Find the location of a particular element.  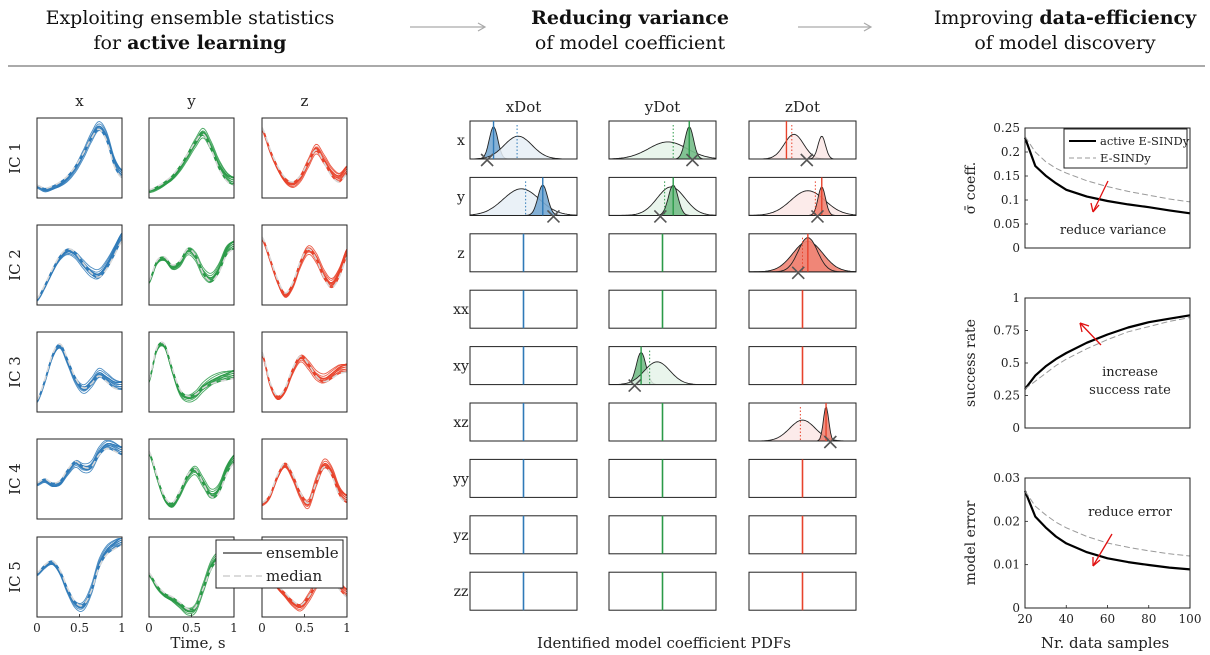

pdf-col-label-yDot: yDot is located at coordinates (662, 107).